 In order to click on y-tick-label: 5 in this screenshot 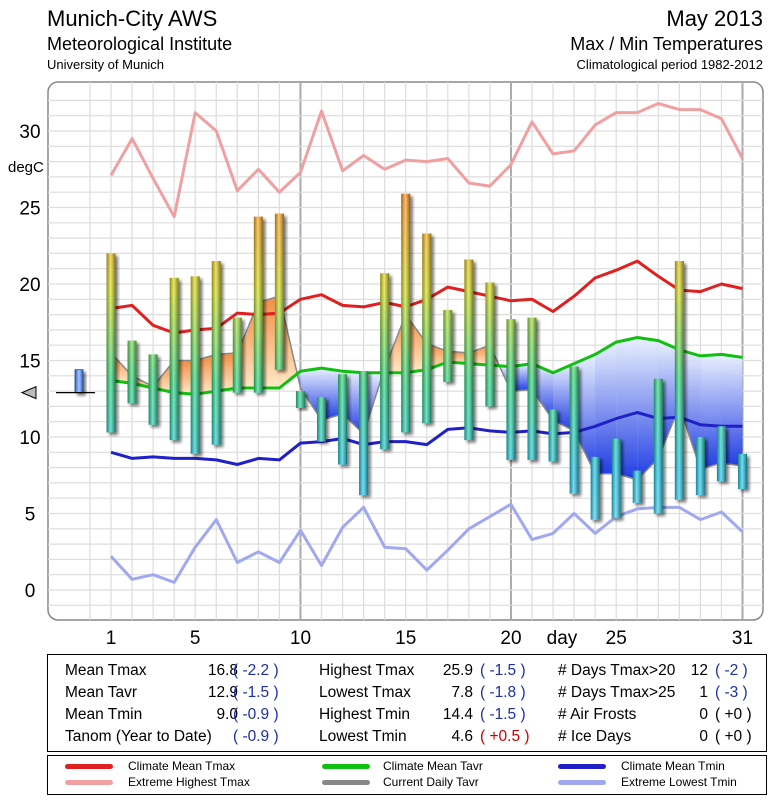, I will do `click(30, 515)`.